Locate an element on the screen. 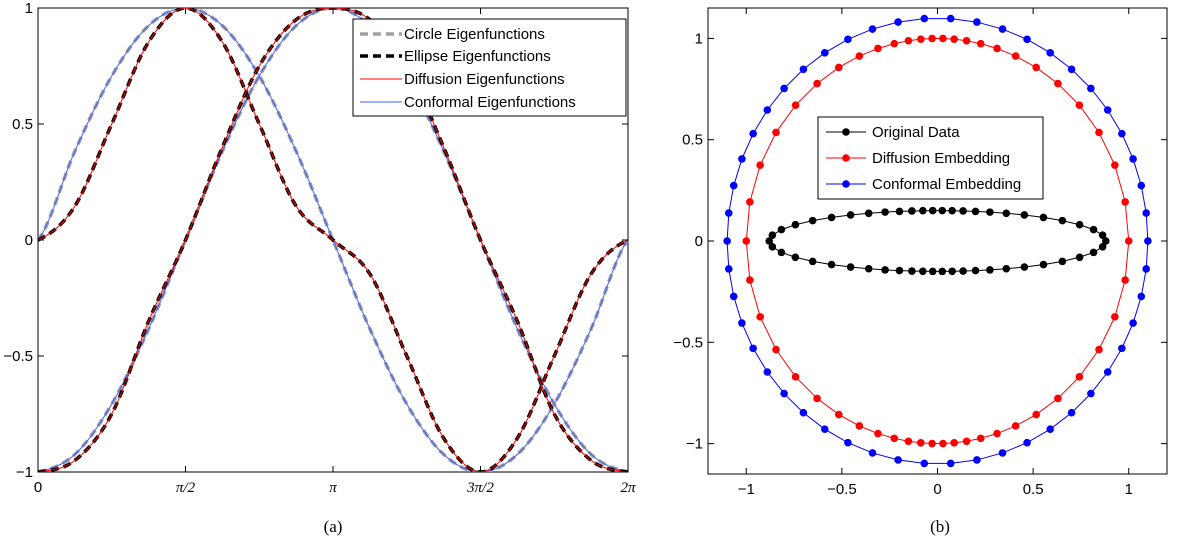 The width and height of the screenshot is (1177, 541). b-x-tick-label: 1 is located at coordinates (1129, 489).